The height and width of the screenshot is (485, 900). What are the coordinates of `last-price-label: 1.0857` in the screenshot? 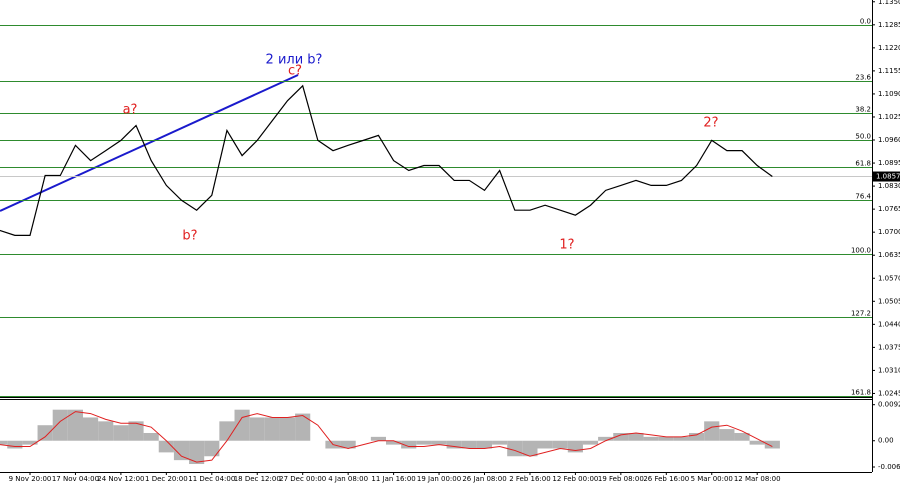 It's located at (888, 177).